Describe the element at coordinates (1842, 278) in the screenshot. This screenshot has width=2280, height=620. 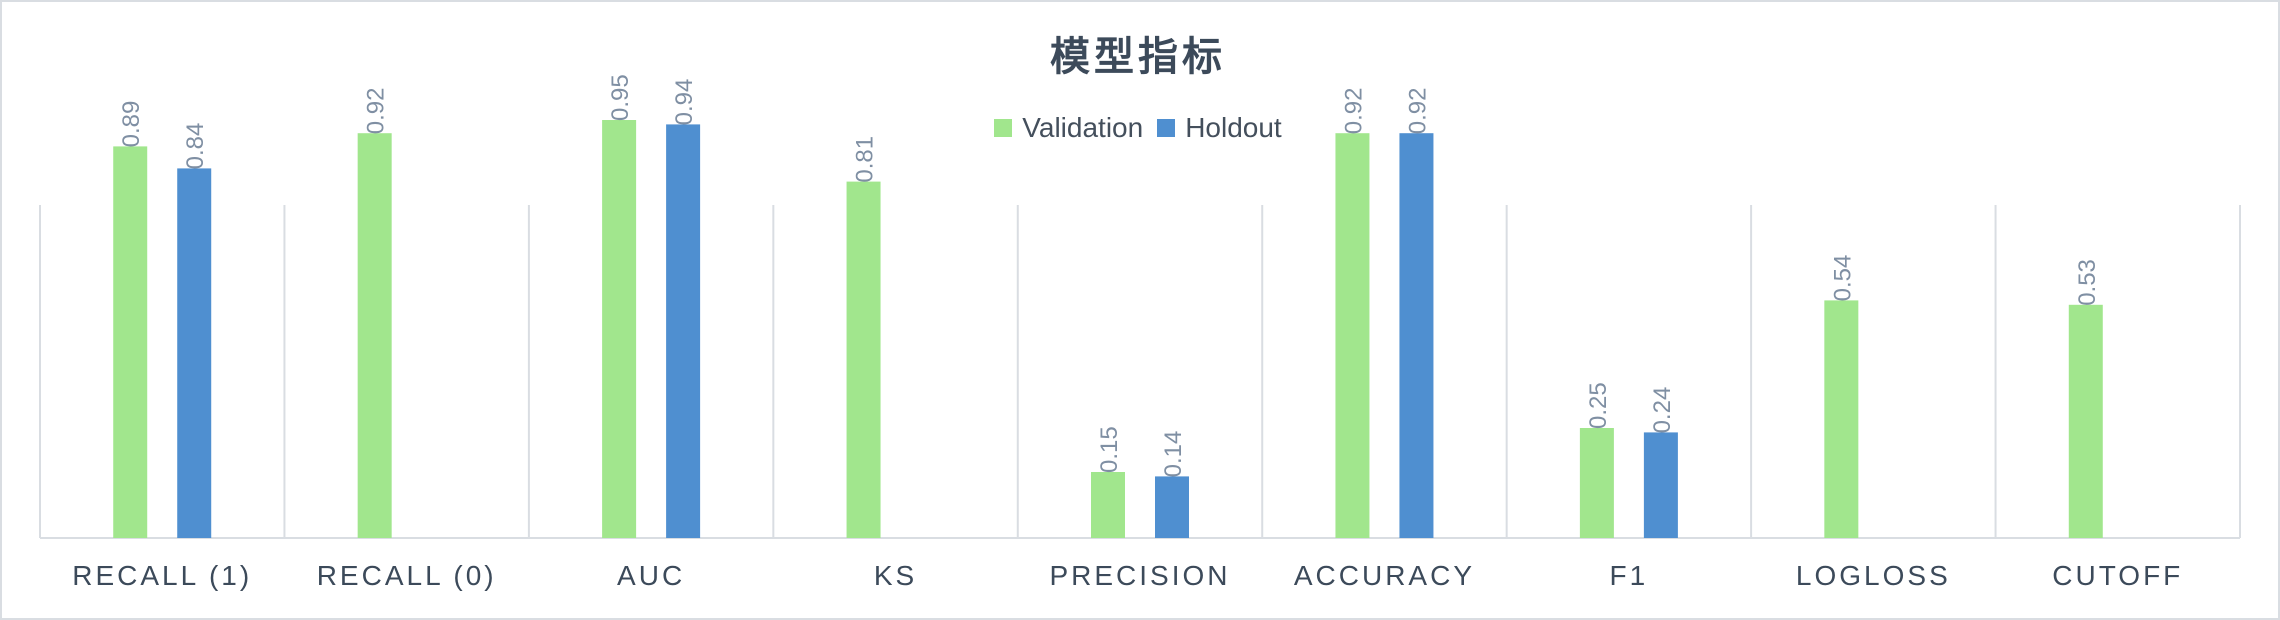
I see `data-label-validation-7: 0.54` at that location.